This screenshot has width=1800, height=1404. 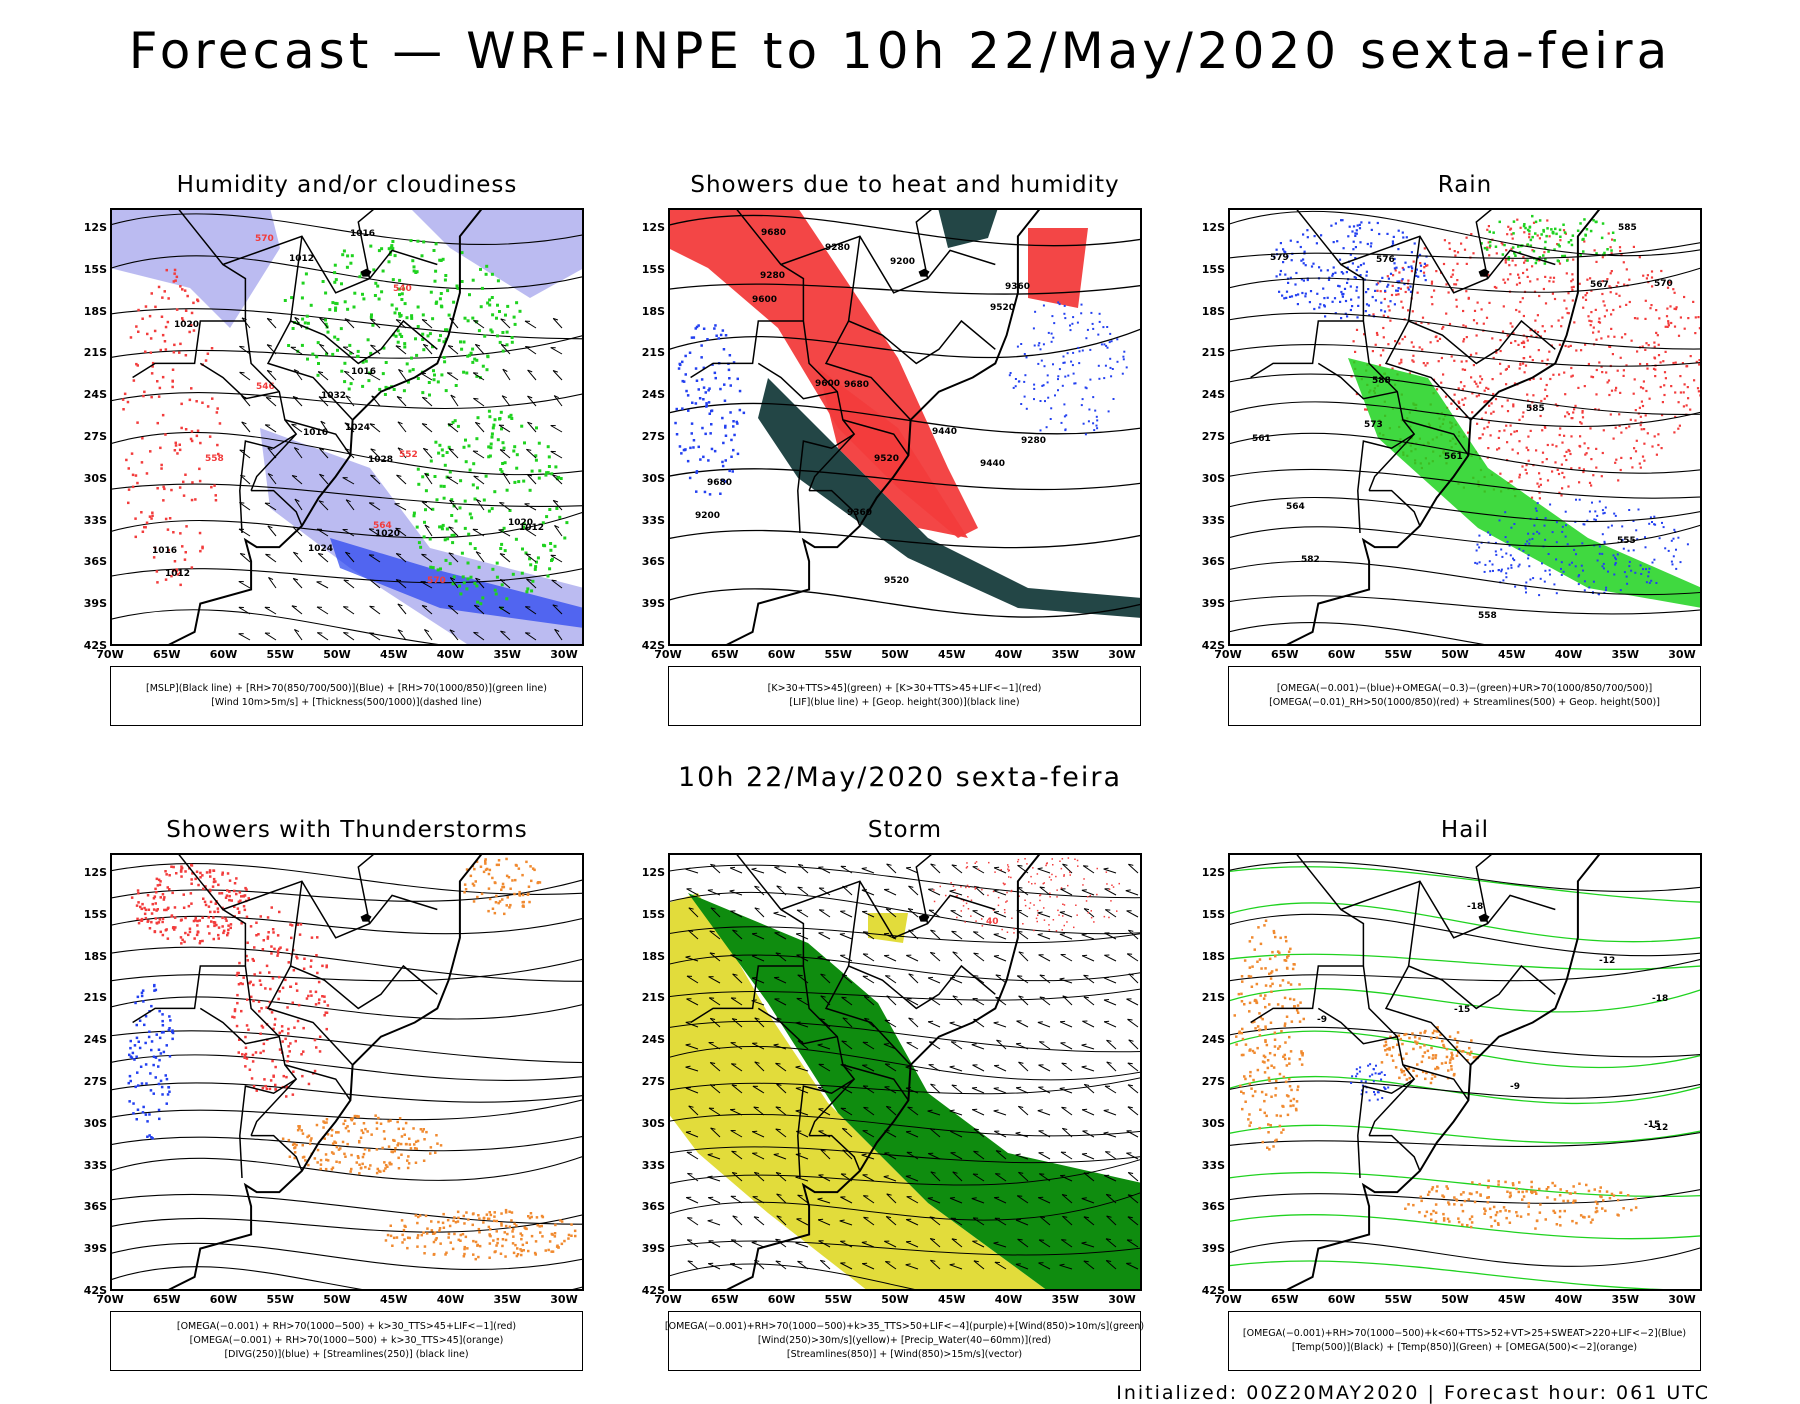 I want to click on contour-label: -18, so click(x=1660, y=999).